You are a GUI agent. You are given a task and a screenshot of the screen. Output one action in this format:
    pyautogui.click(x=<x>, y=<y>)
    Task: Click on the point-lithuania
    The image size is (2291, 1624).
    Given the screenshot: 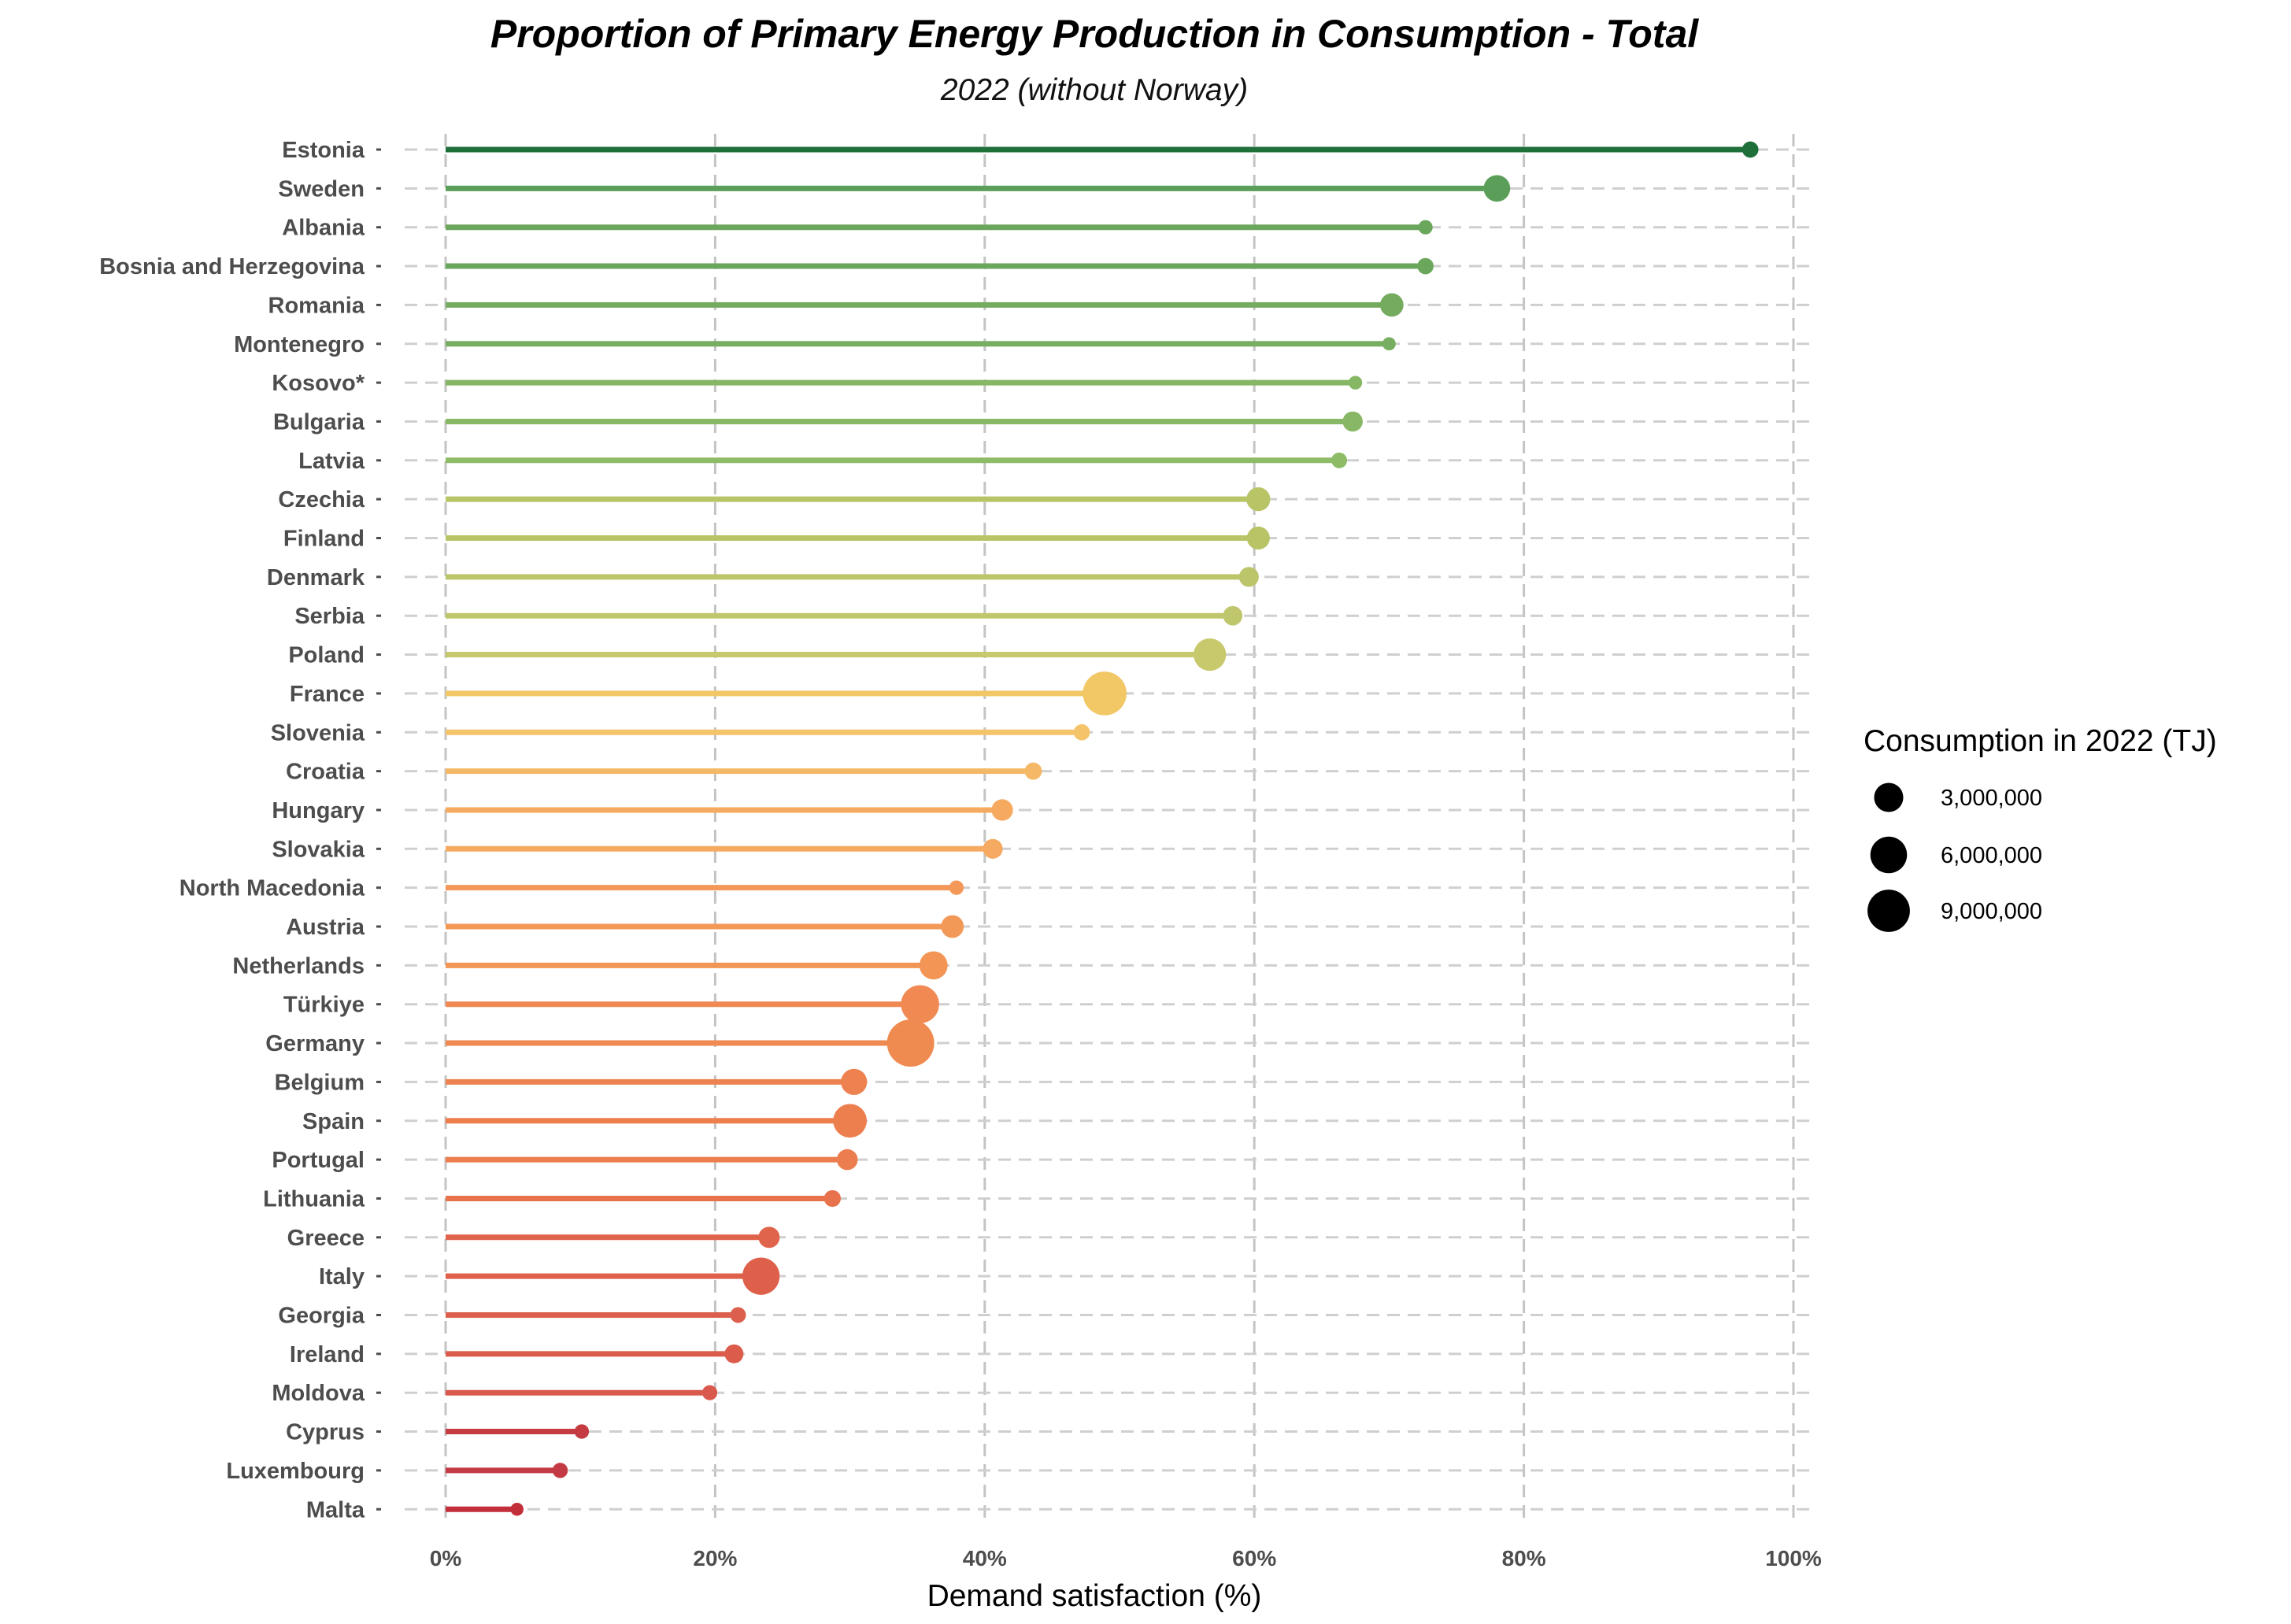 What is the action you would take?
    pyautogui.click(x=833, y=1198)
    